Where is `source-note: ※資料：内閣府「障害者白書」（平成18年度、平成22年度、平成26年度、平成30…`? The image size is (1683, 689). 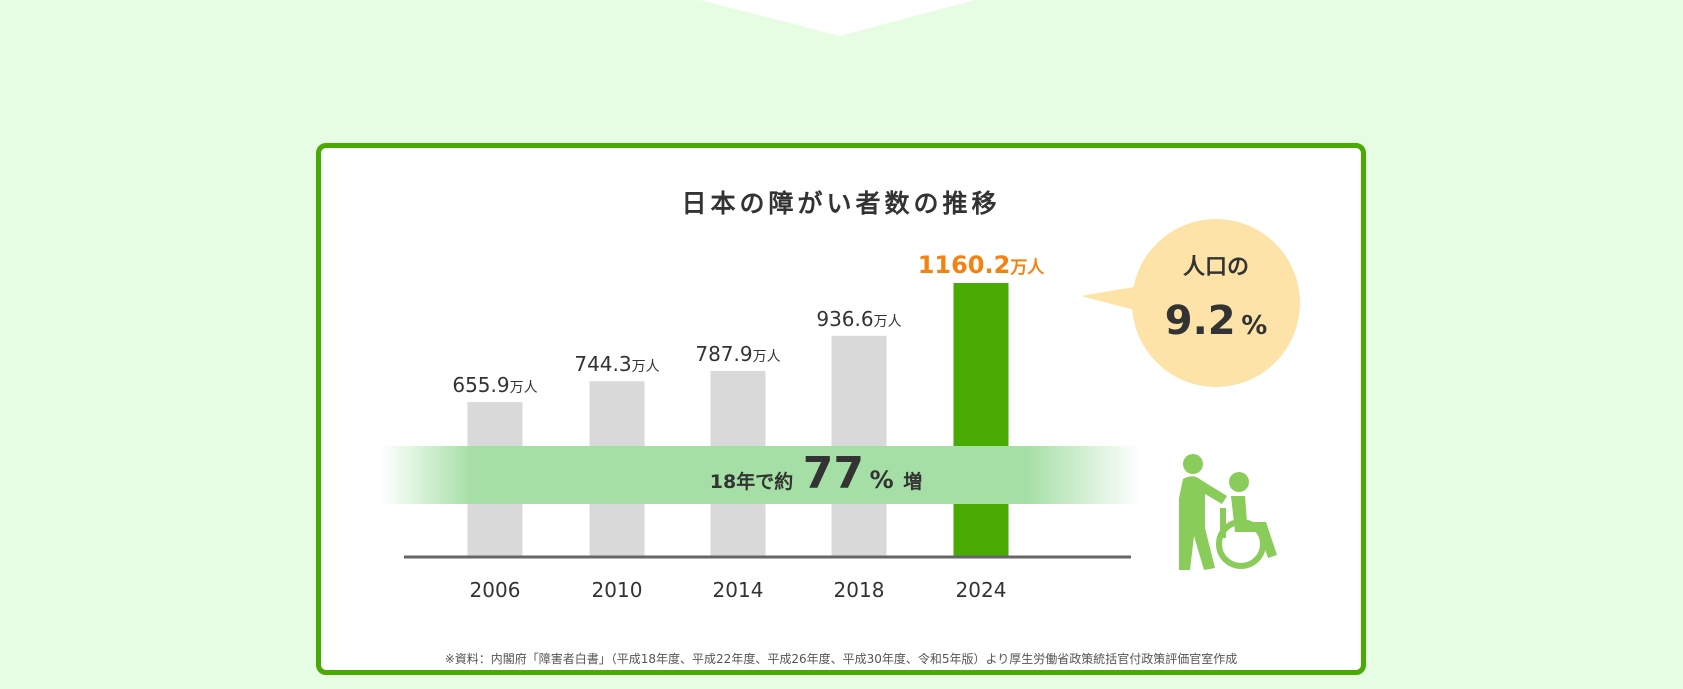 source-note: ※資料：内閣府「障害者白書」（平成18年度、平成22年度、平成26年度、平成30… is located at coordinates (841, 659).